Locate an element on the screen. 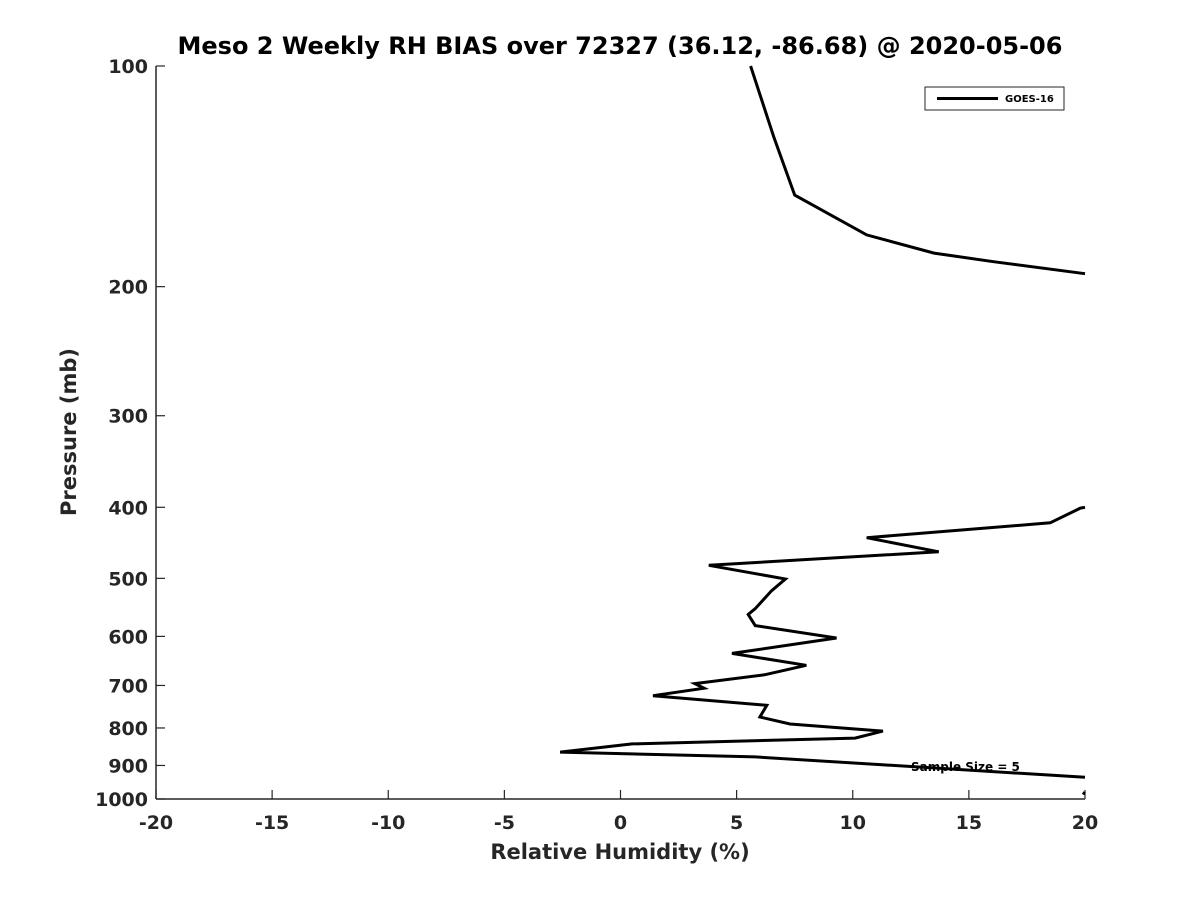 The width and height of the screenshot is (1200, 900). x-tick-label: 20 is located at coordinates (1085, 823).